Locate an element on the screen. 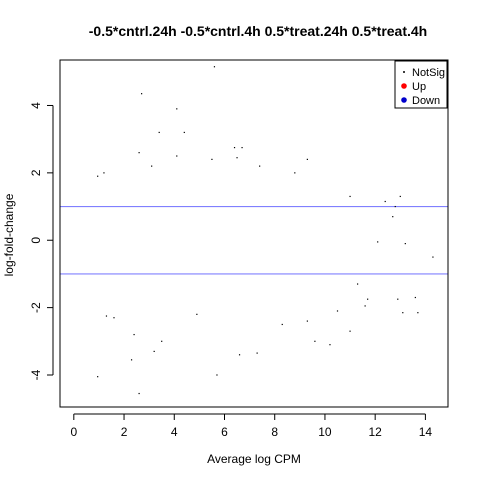 The height and width of the screenshot is (480, 480). y-axis: -4 -2 0 2 4 is located at coordinates (41, 241).